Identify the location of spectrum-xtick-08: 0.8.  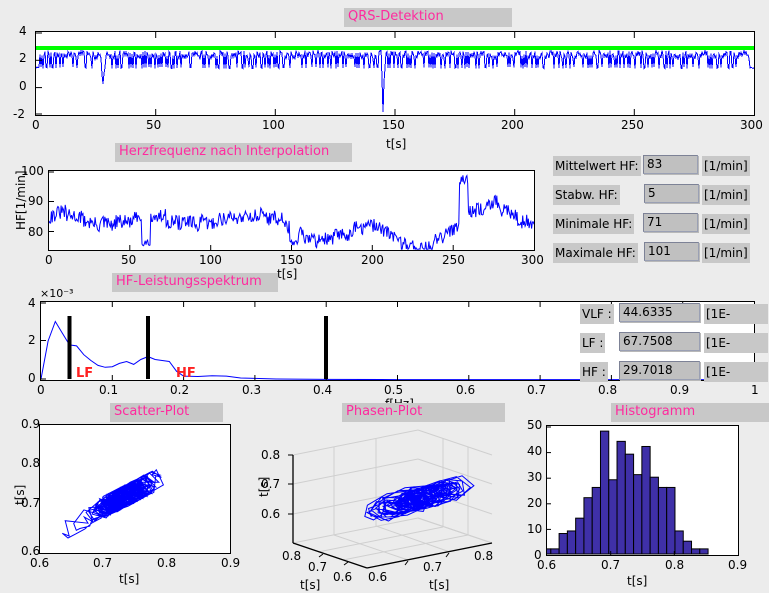
(608, 390).